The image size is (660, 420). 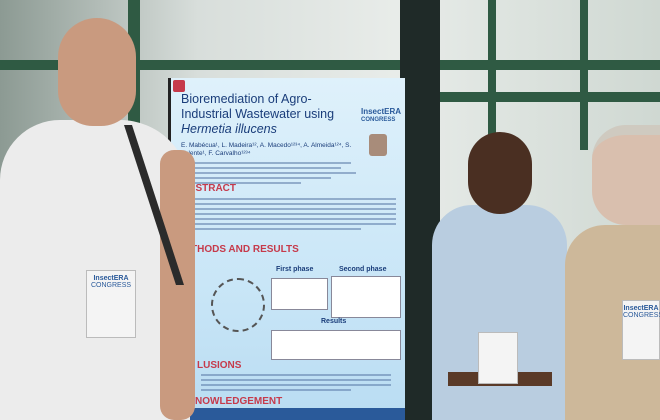 What do you see at coordinates (334, 321) in the screenshot?
I see `results-label: Results` at bounding box center [334, 321].